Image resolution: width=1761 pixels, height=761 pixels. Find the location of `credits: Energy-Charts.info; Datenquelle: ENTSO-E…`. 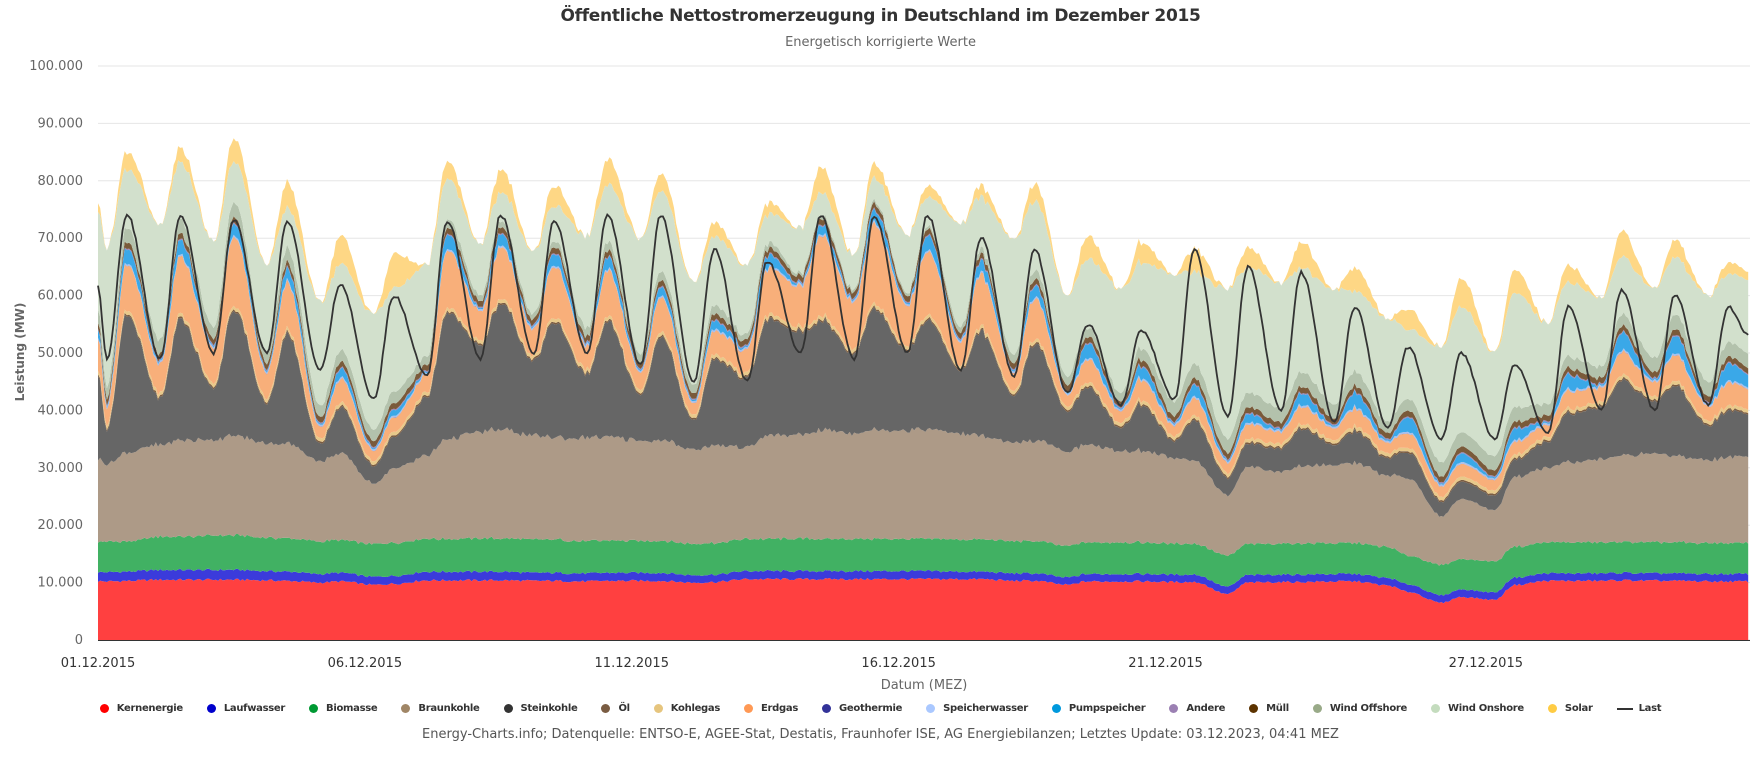

credits: Energy-Charts.info; Datenquelle: ENTSO-E… is located at coordinates (880, 734).